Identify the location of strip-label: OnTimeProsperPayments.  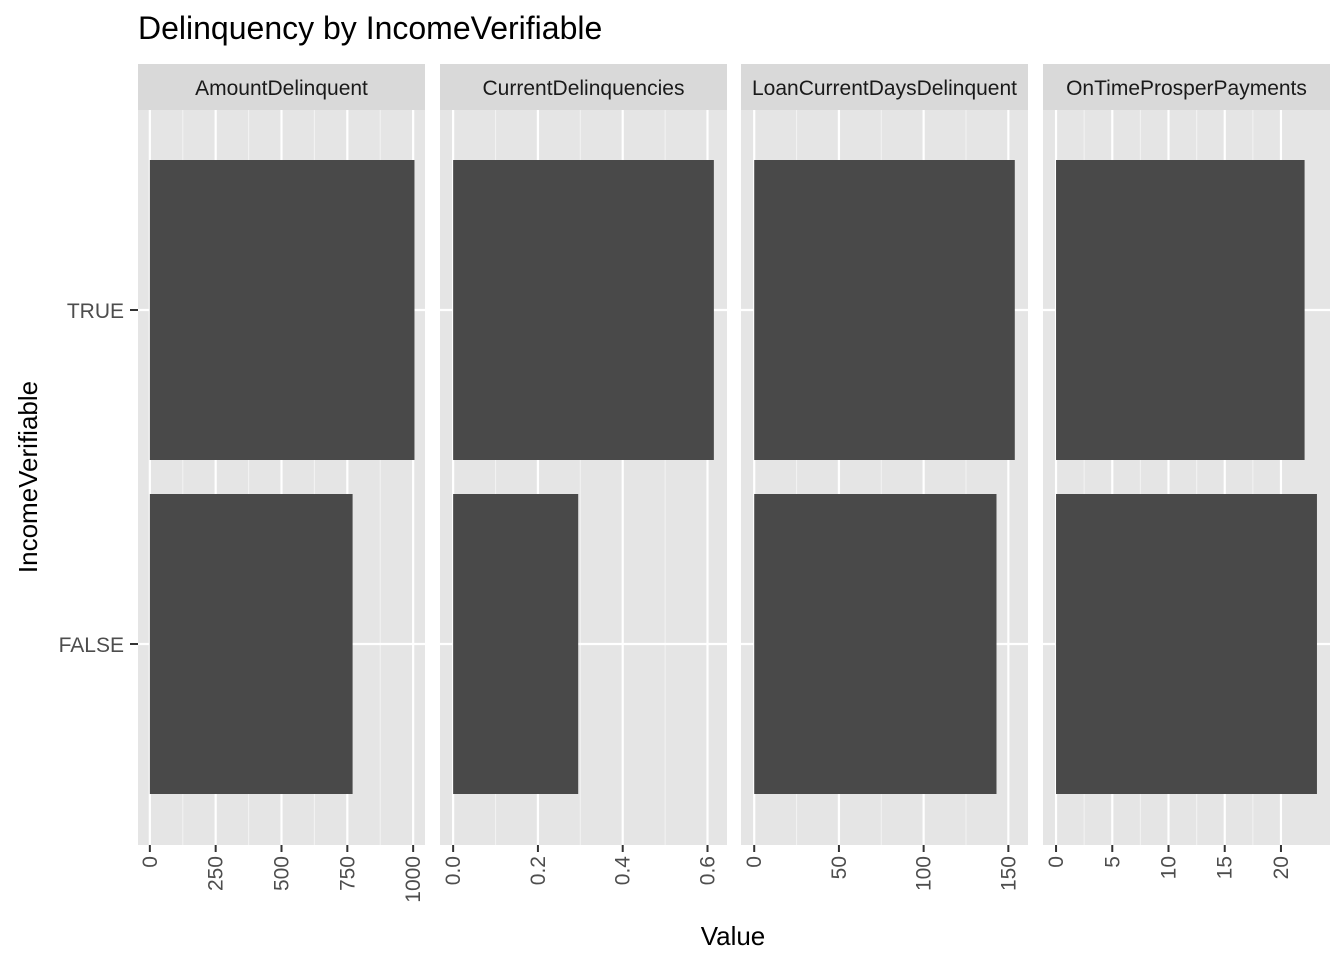
(1186, 88).